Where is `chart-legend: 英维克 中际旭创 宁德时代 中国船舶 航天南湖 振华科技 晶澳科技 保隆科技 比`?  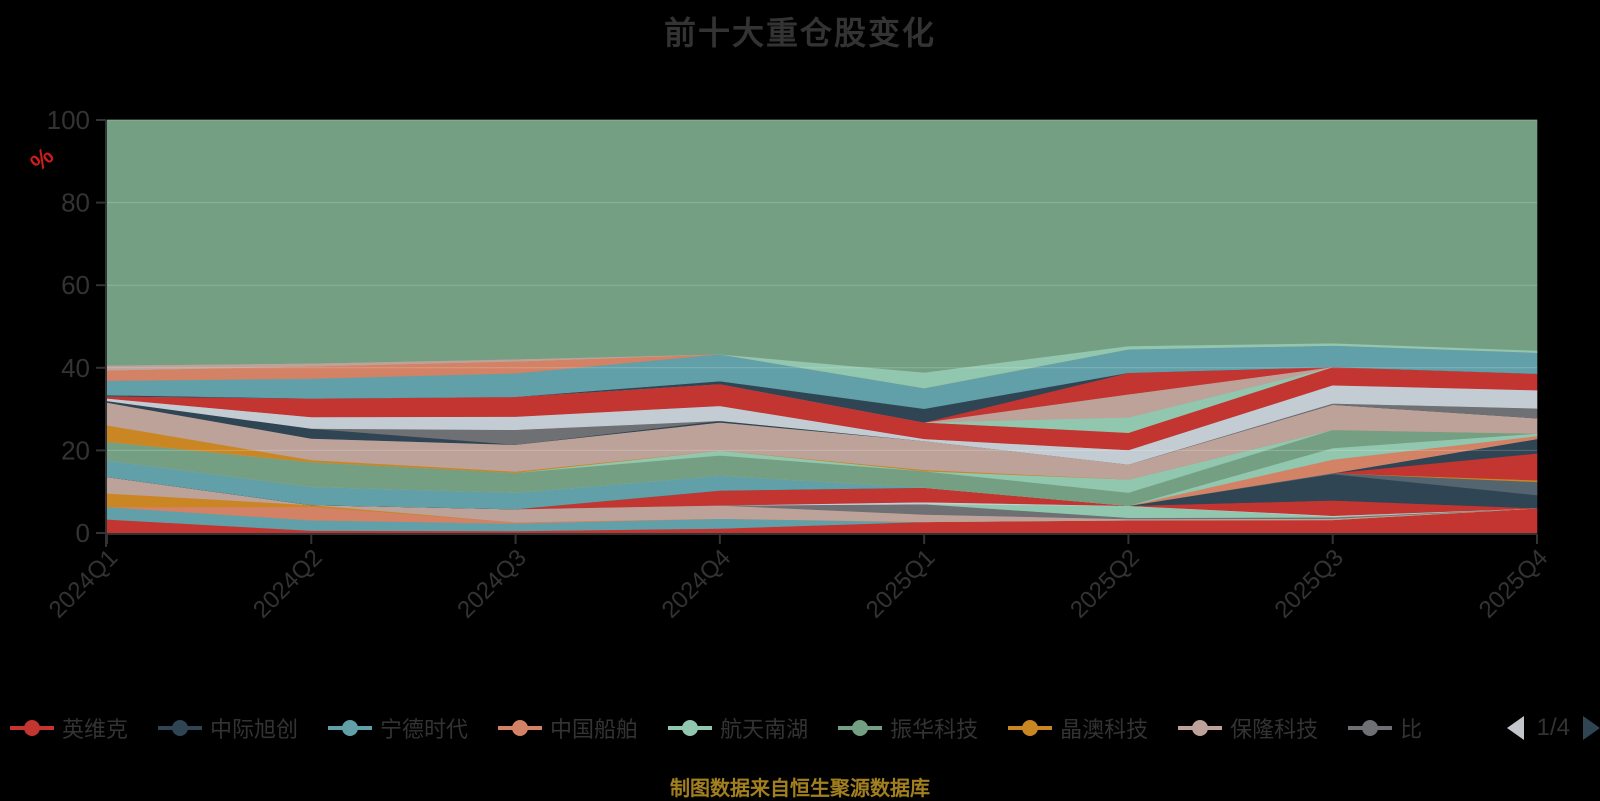 chart-legend: 英维克 中际旭创 宁德时代 中国船舶 航天南湖 振华科技 晶澳科技 保隆科技 比 is located at coordinates (752, 728).